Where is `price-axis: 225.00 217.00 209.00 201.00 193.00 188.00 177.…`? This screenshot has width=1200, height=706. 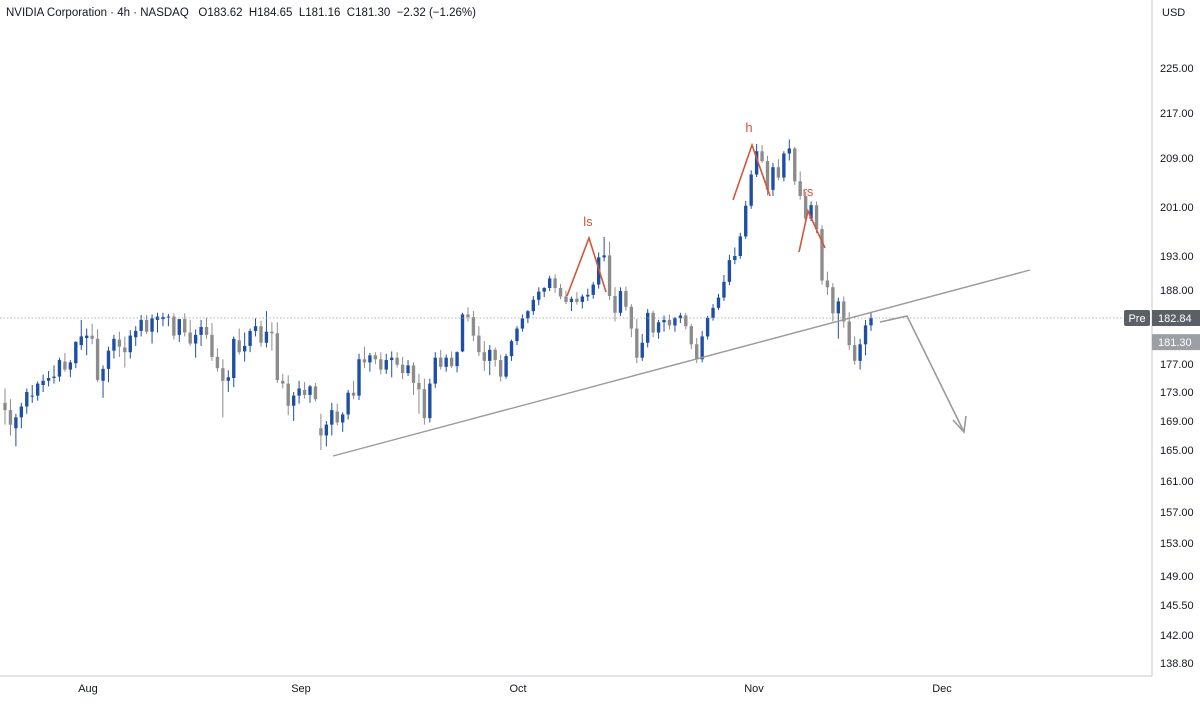
price-axis: 225.00 217.00 209.00 201.00 193.00 188.00 177.… is located at coordinates (1177, 366).